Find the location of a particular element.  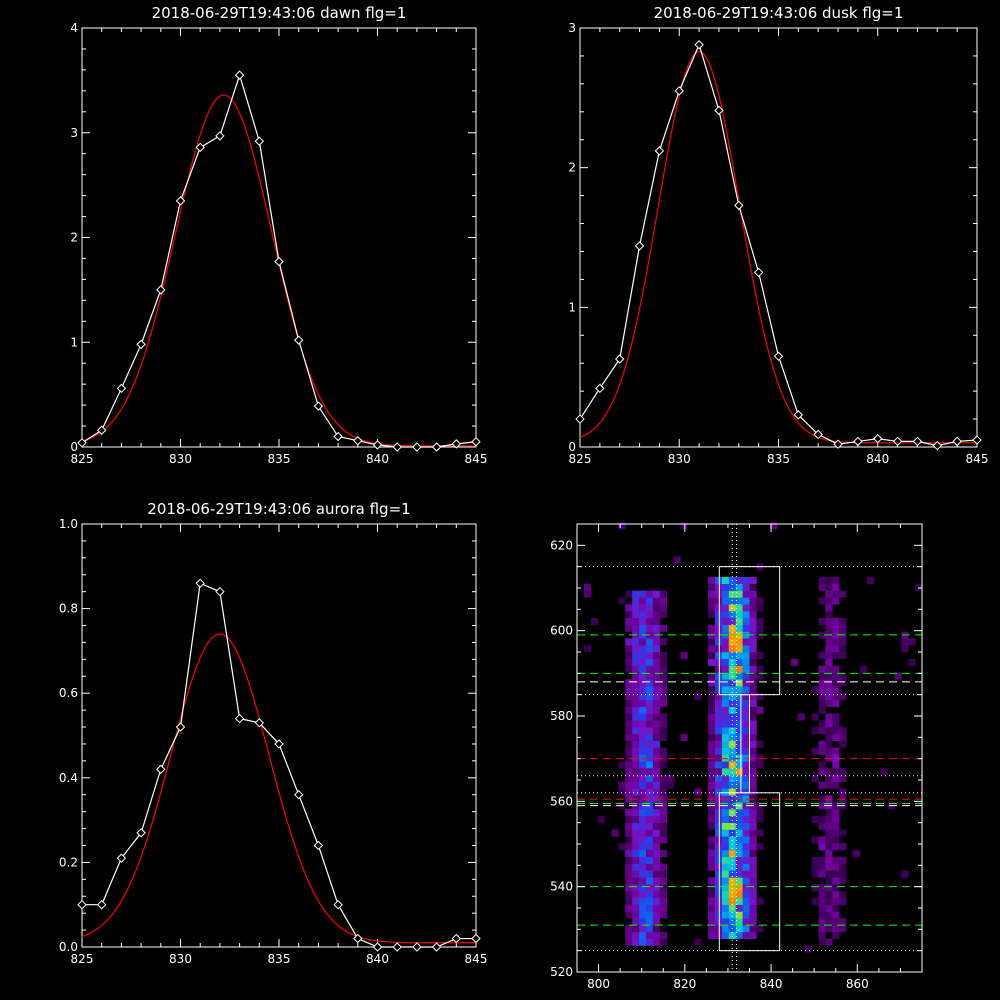

y-tick-label: 600 is located at coordinates (561, 631).